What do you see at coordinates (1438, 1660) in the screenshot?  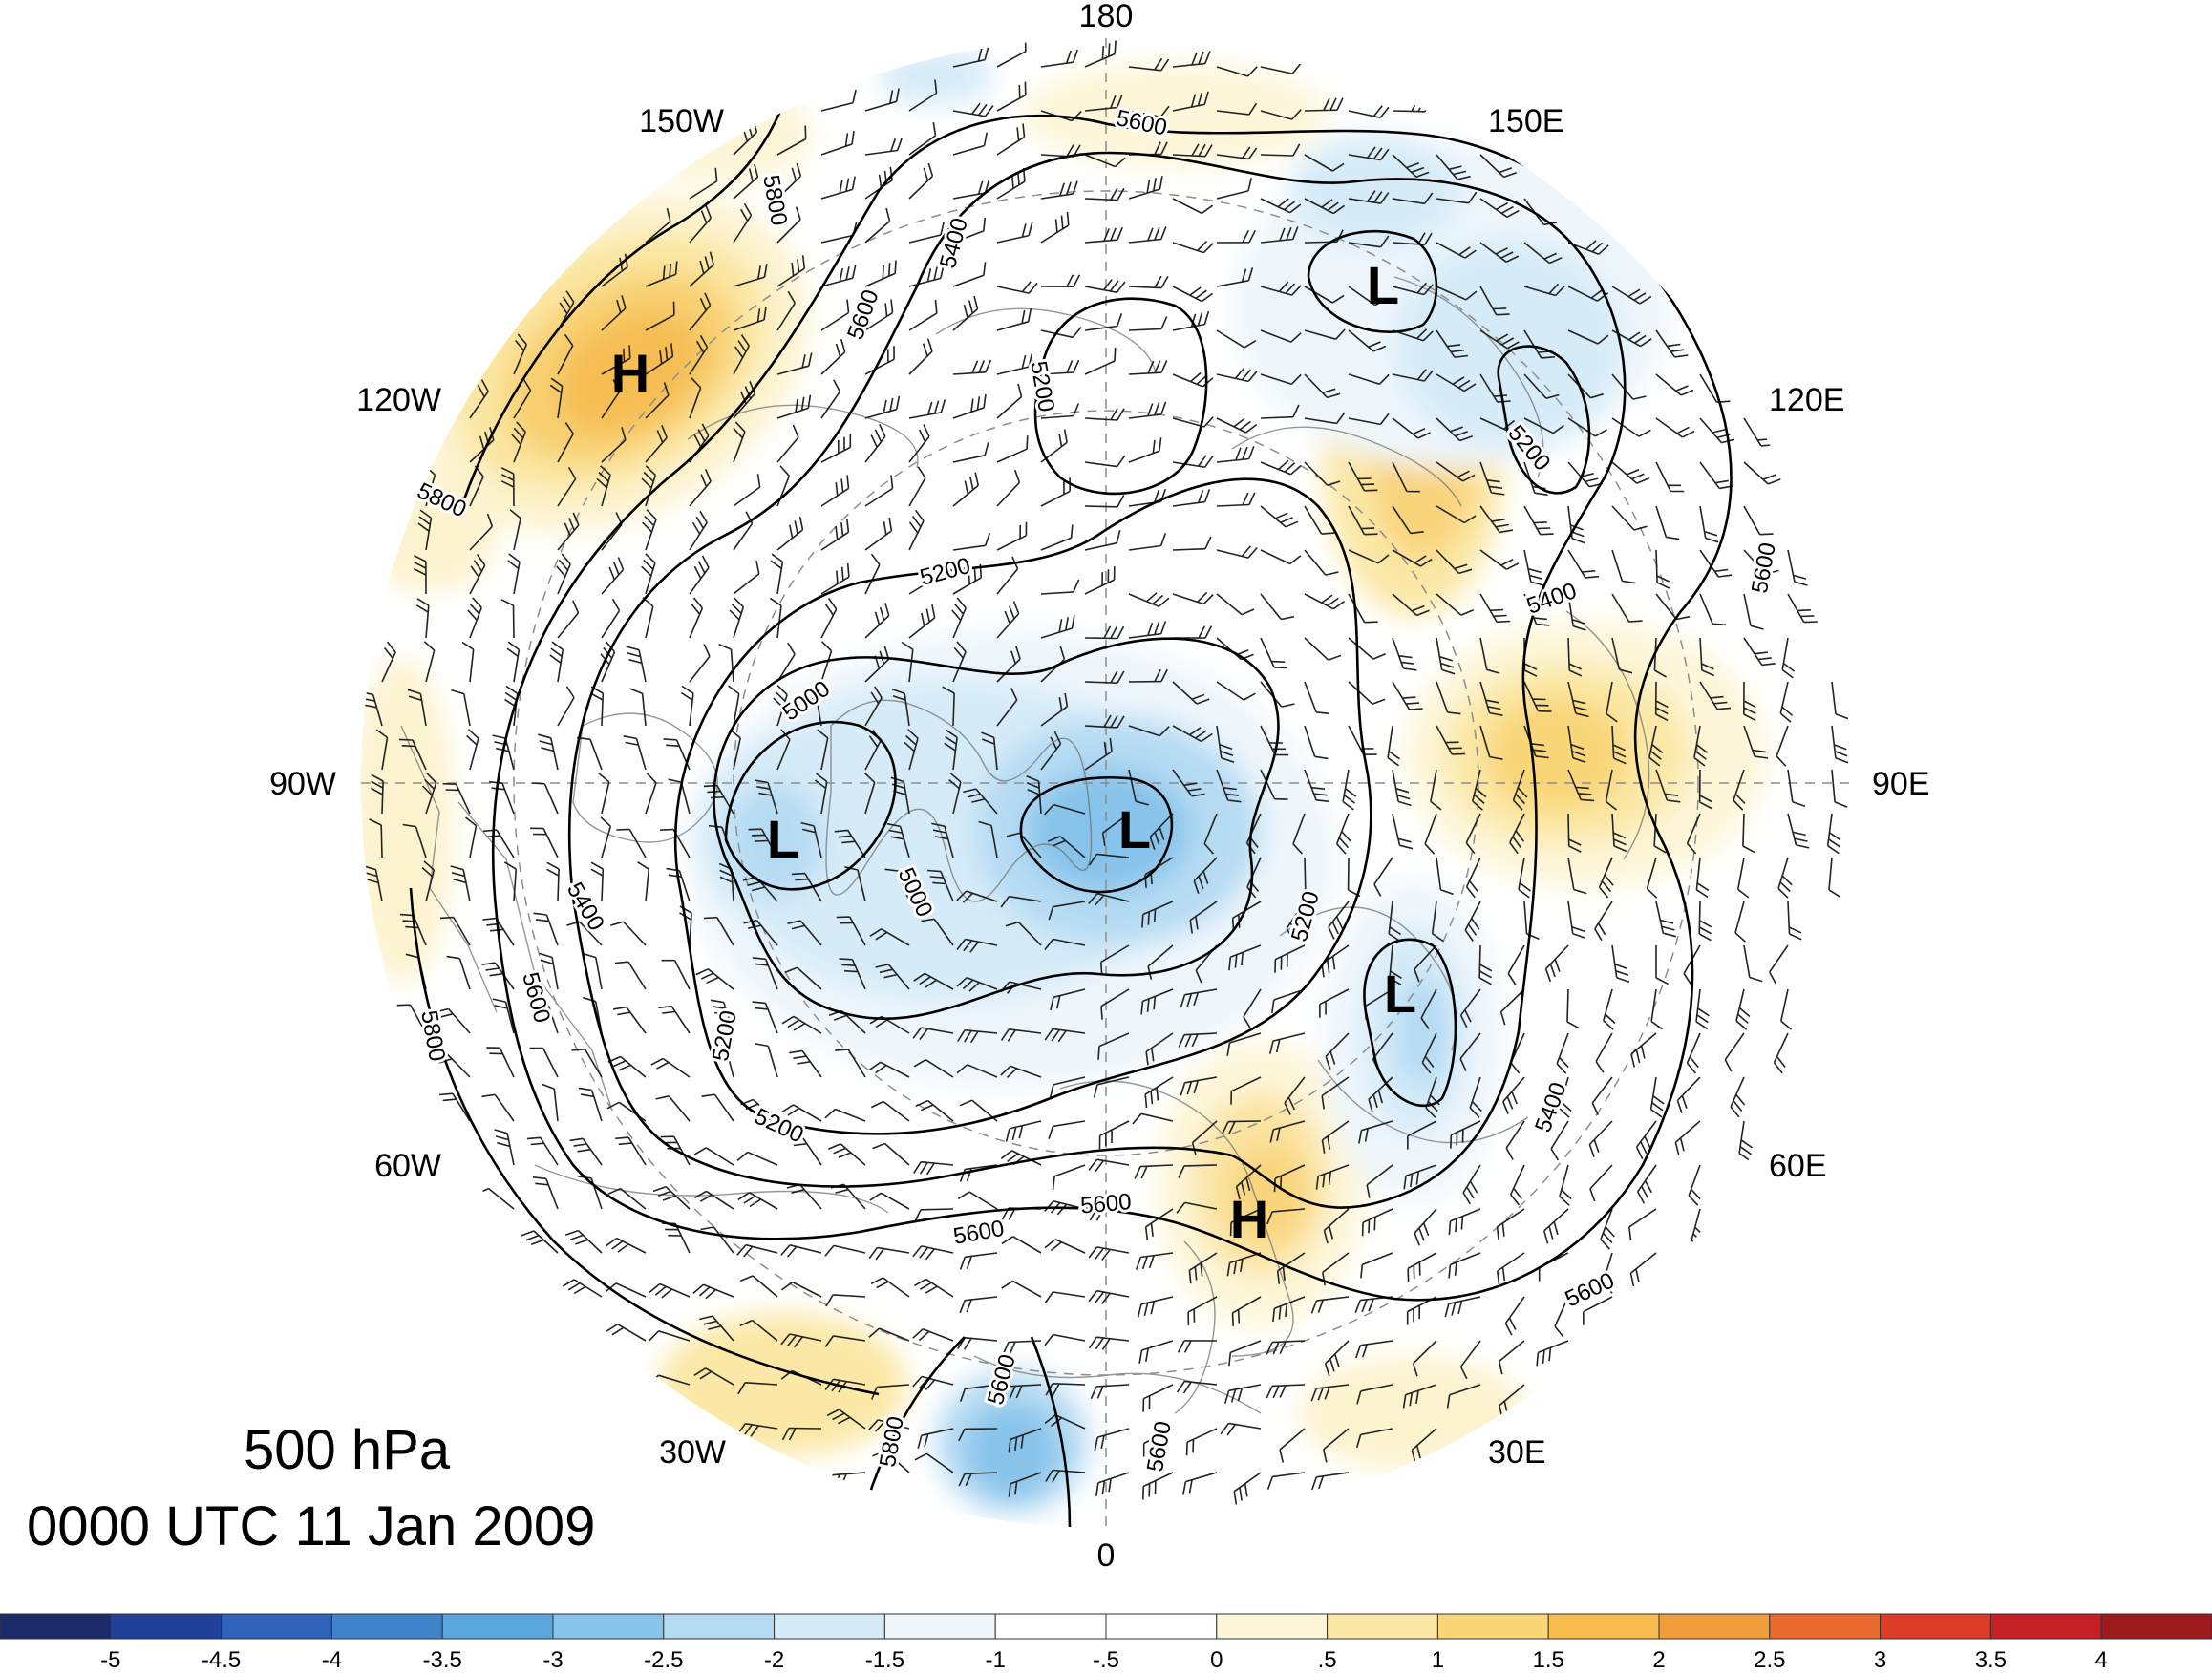 I see `colorbar-tick-label: 1` at bounding box center [1438, 1660].